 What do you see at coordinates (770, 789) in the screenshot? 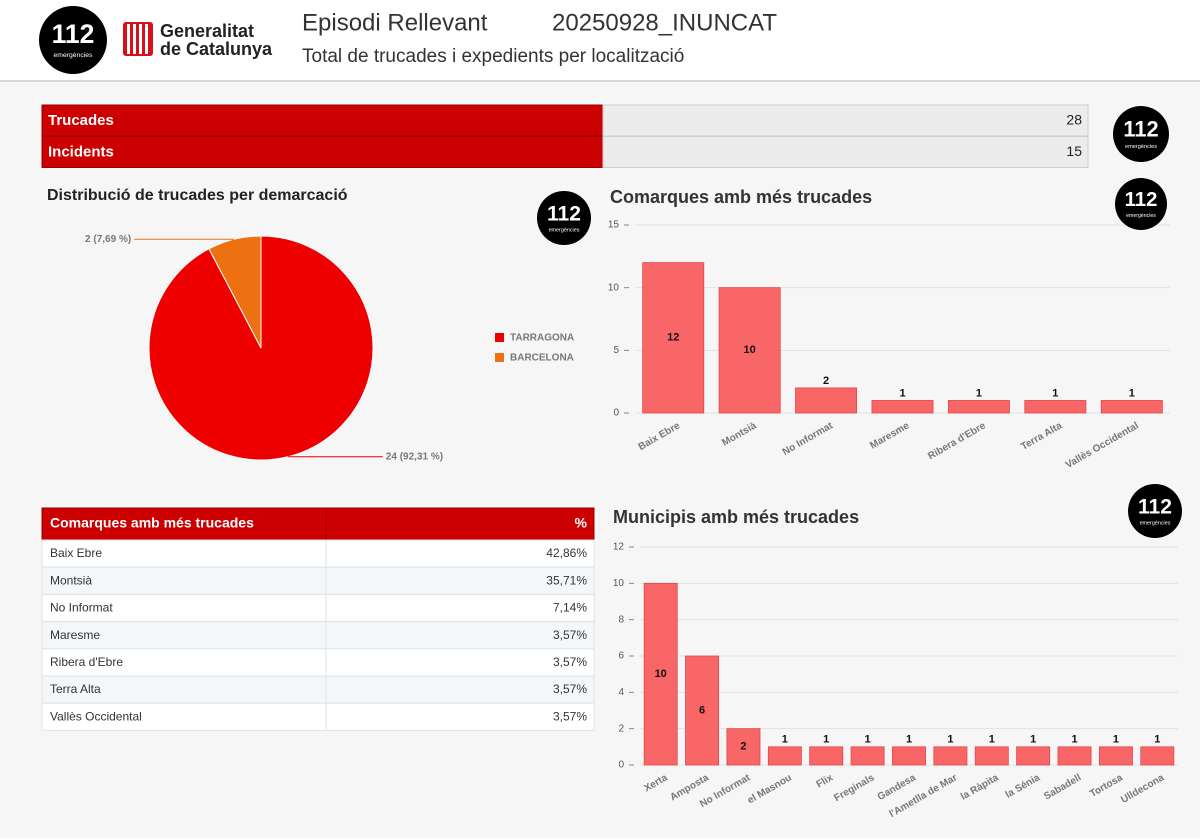
I see `x-tick-label: el Masnou` at bounding box center [770, 789].